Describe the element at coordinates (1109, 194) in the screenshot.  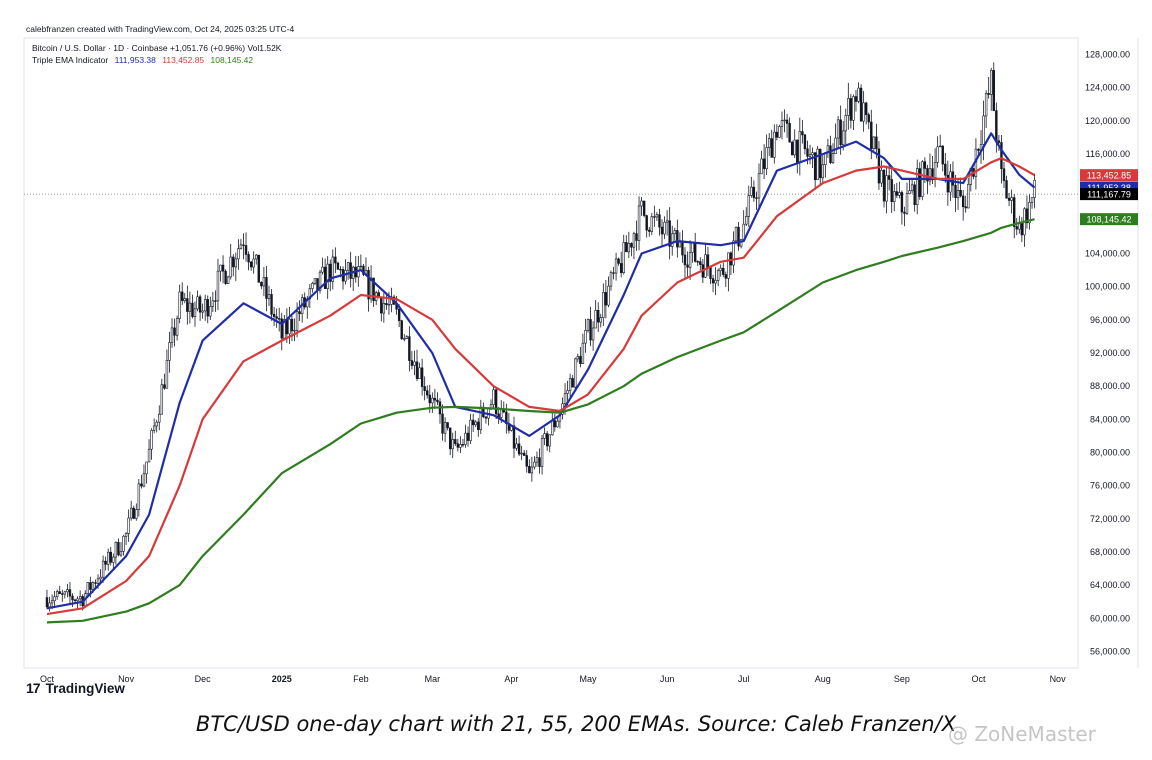
I see `price-label-bg` at that location.